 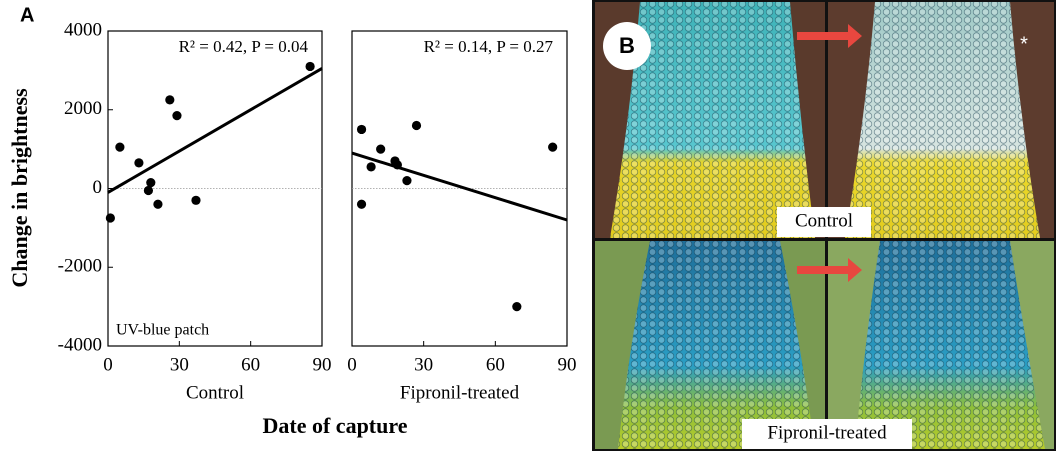 I want to click on x-axis-label: Fipronil-treated, so click(x=460, y=392).